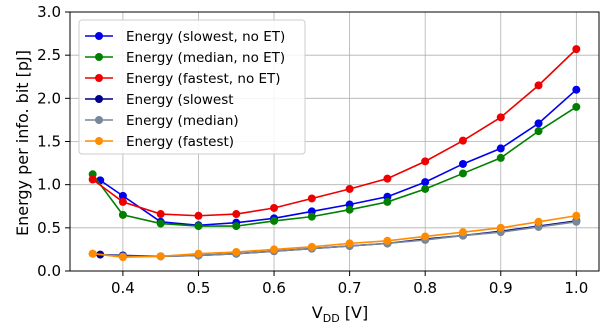 This screenshot has height=329, width=611. Describe the element at coordinates (331, 318) in the screenshot. I see `x-axis-label-sub: DD` at that location.